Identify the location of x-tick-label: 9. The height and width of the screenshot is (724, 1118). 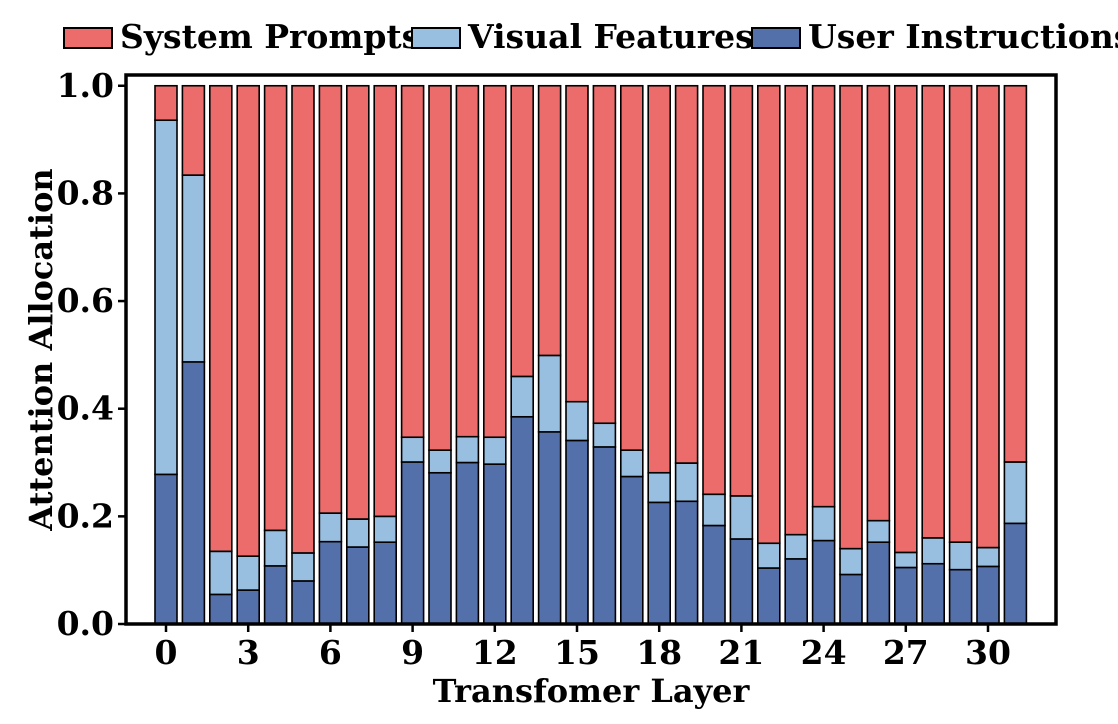
(412, 652).